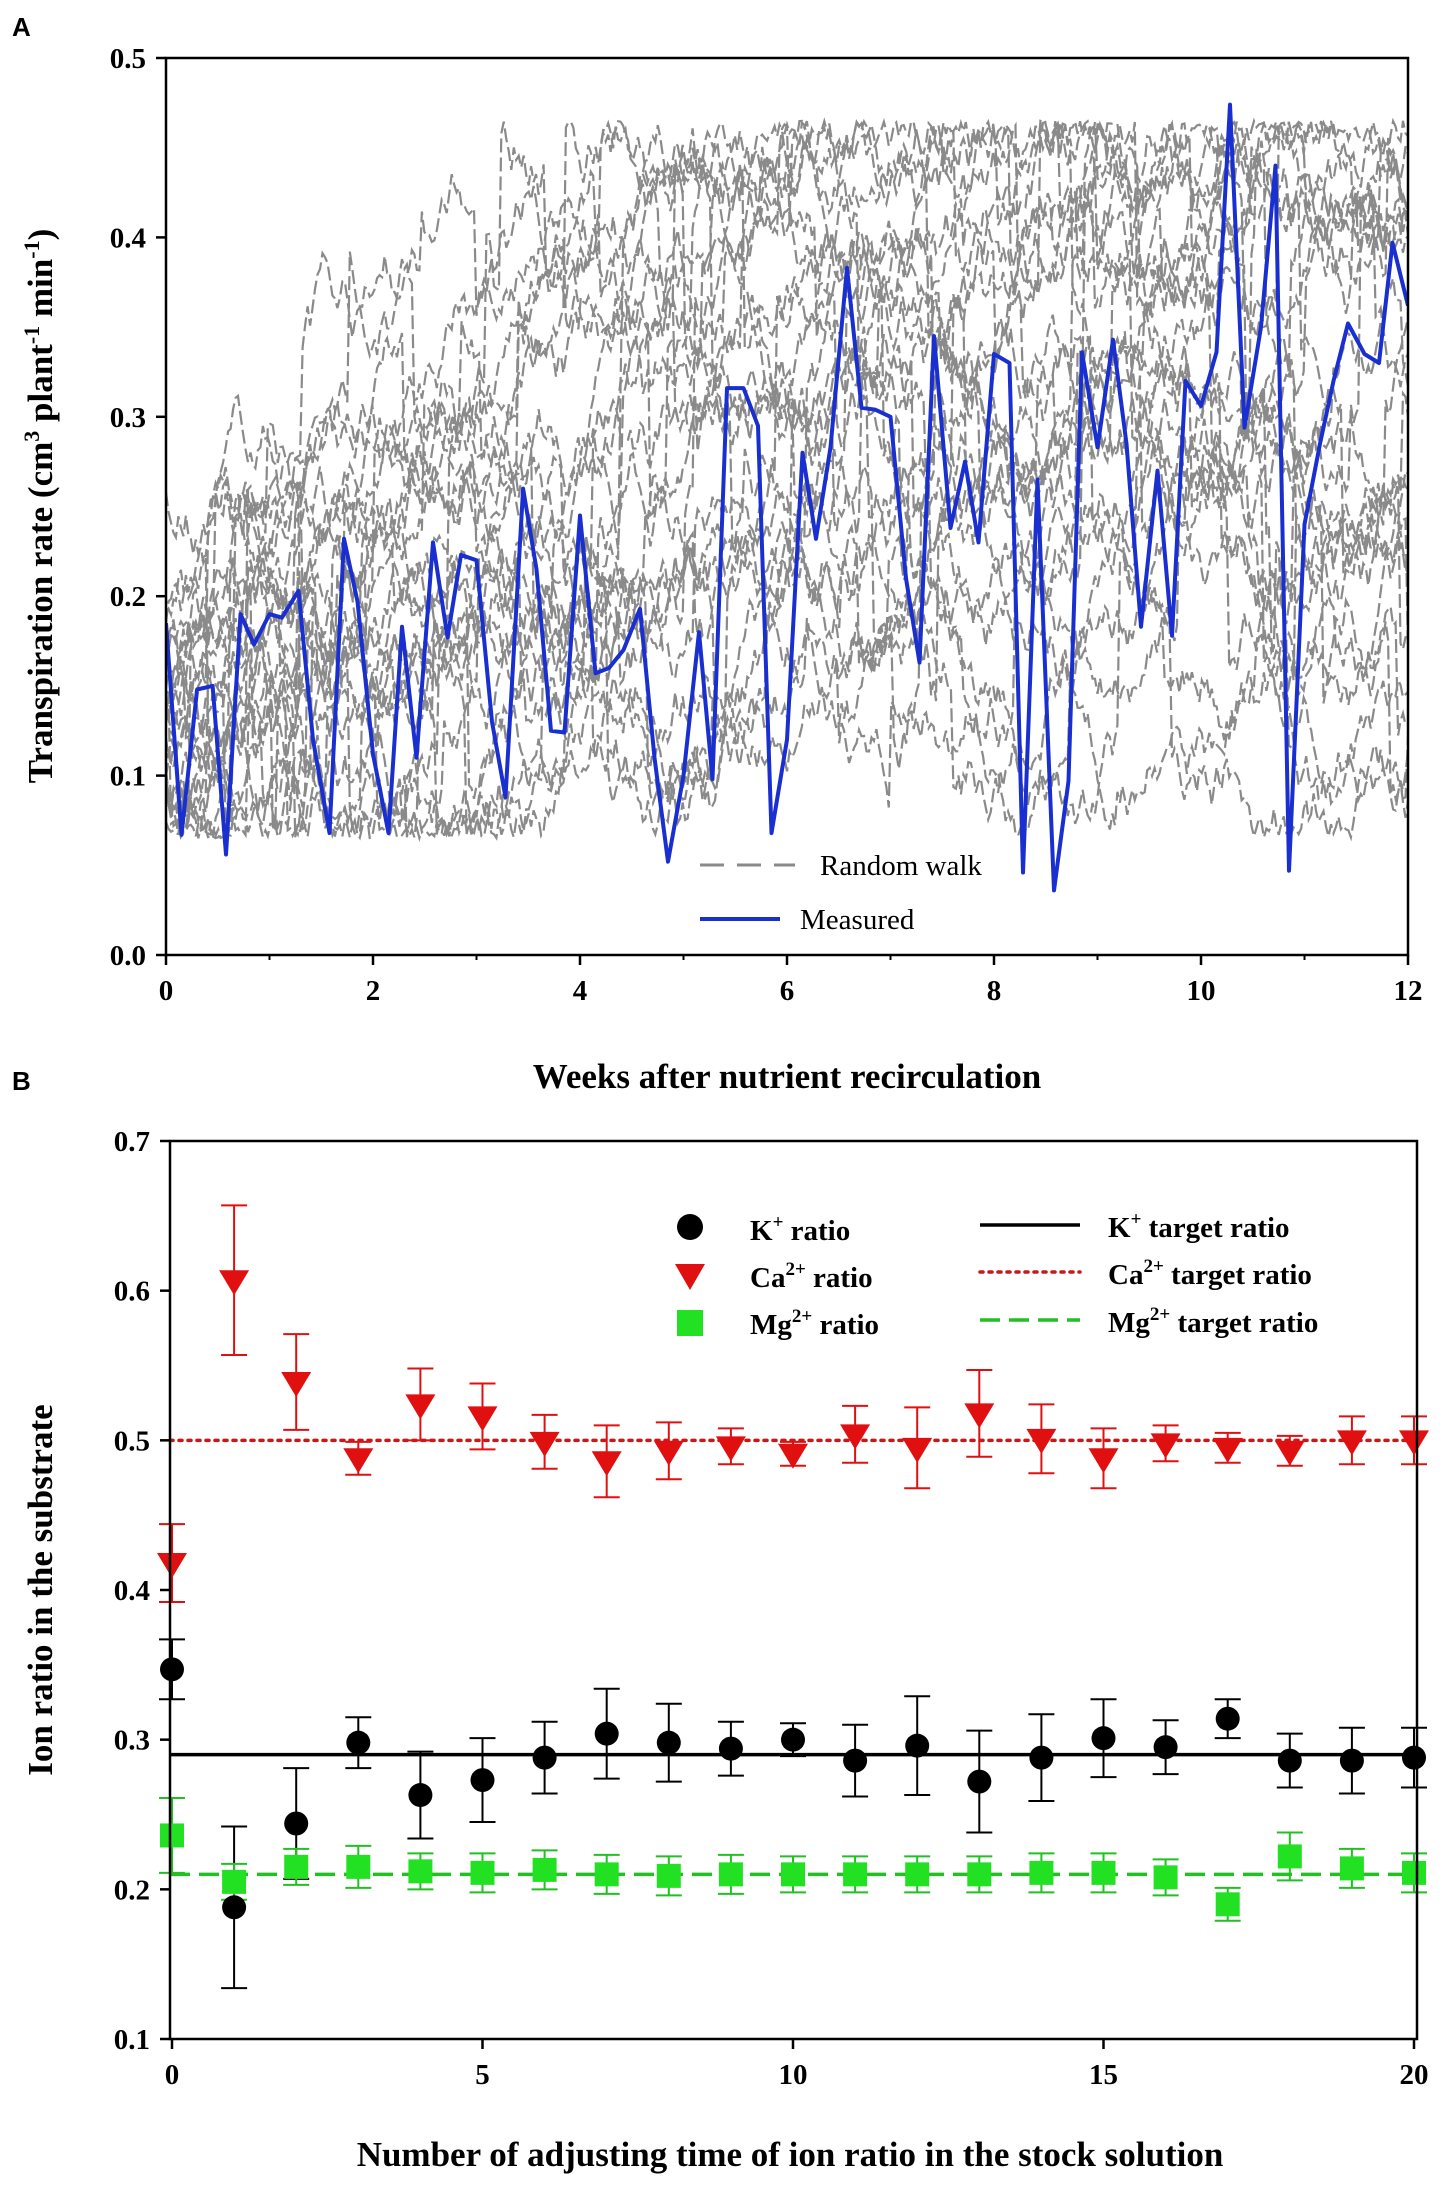 The height and width of the screenshot is (2191, 1450). What do you see at coordinates (1414, 2075) in the screenshot?
I see `x-tick-label-b: 20` at bounding box center [1414, 2075].